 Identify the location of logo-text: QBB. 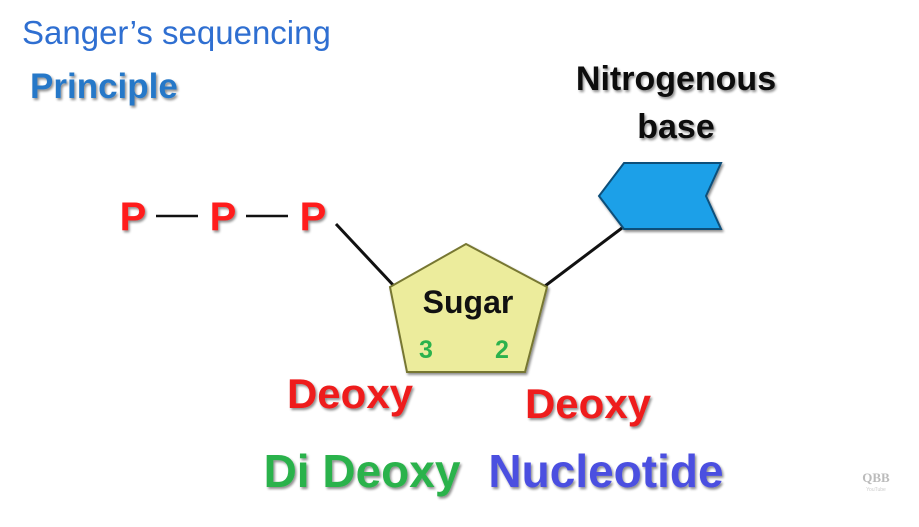
(876, 477).